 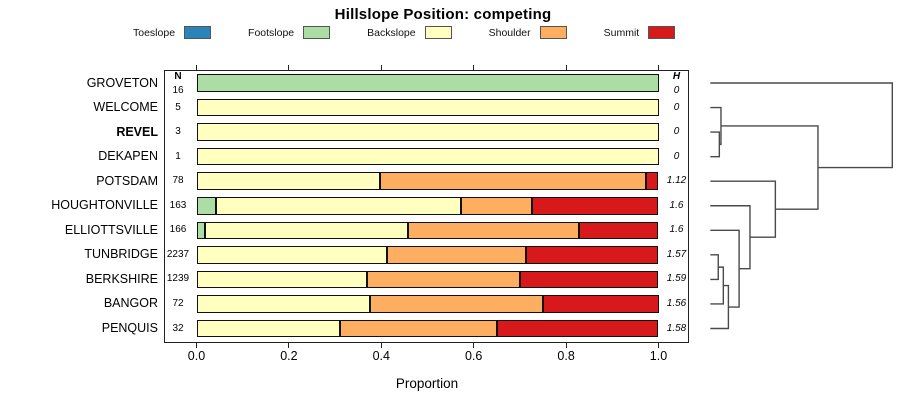 What do you see at coordinates (178, 328) in the screenshot?
I see `n-value: 32` at bounding box center [178, 328].